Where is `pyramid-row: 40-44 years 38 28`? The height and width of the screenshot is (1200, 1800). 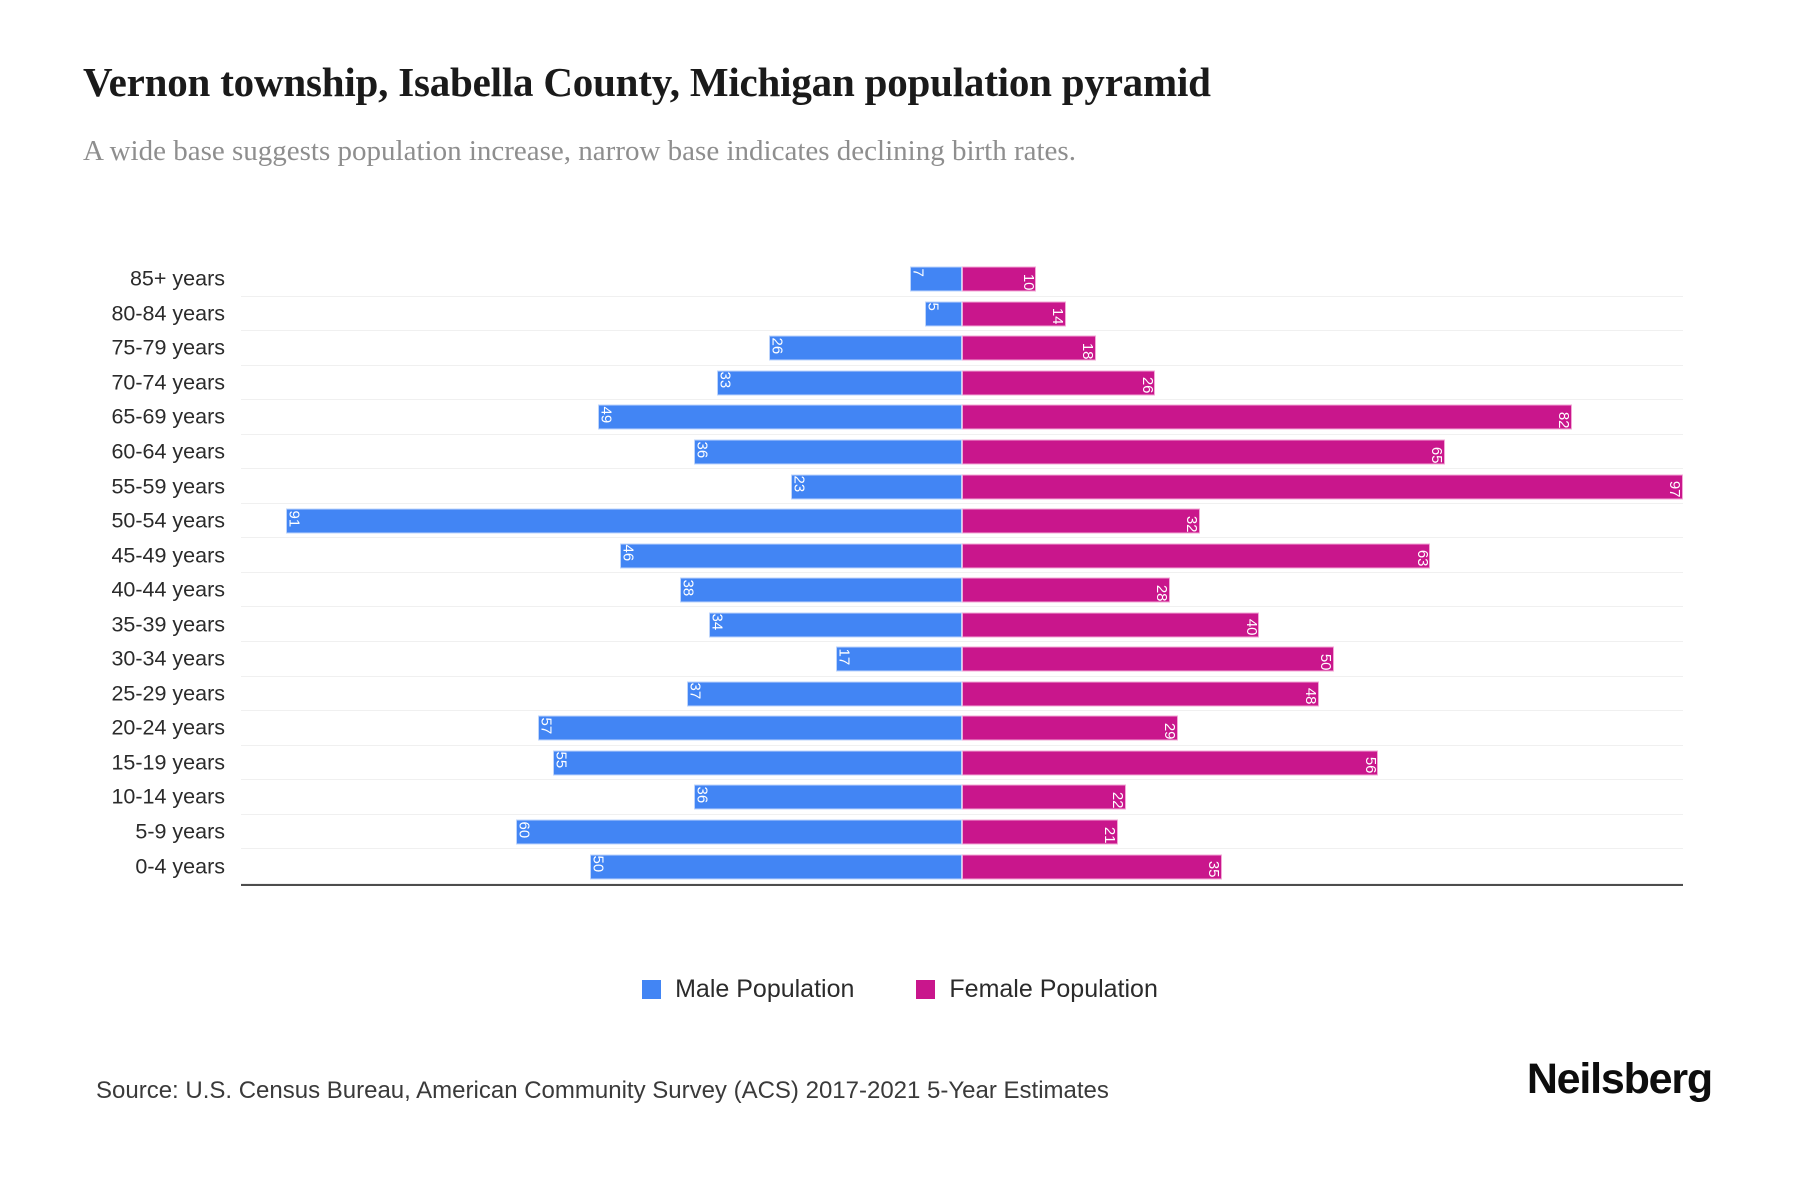 pyramid-row: 40-44 years 38 28 is located at coordinates (897, 590).